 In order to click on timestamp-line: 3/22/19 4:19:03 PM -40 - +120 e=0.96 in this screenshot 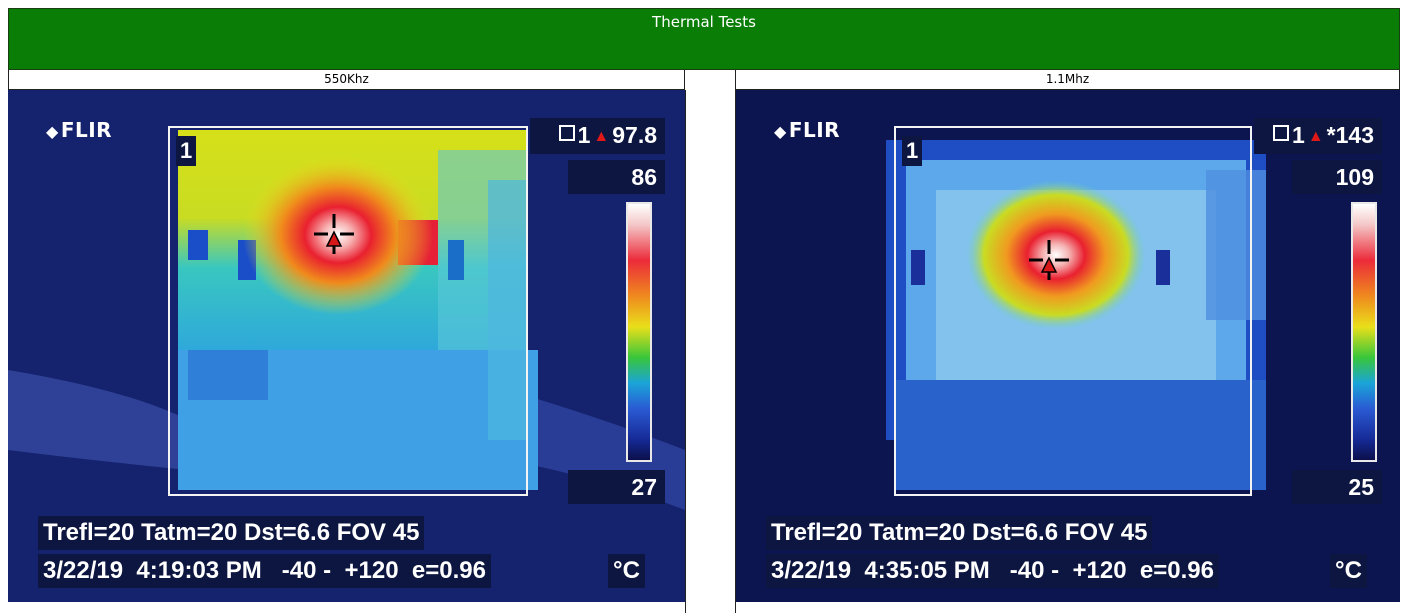, I will do `click(264, 571)`.